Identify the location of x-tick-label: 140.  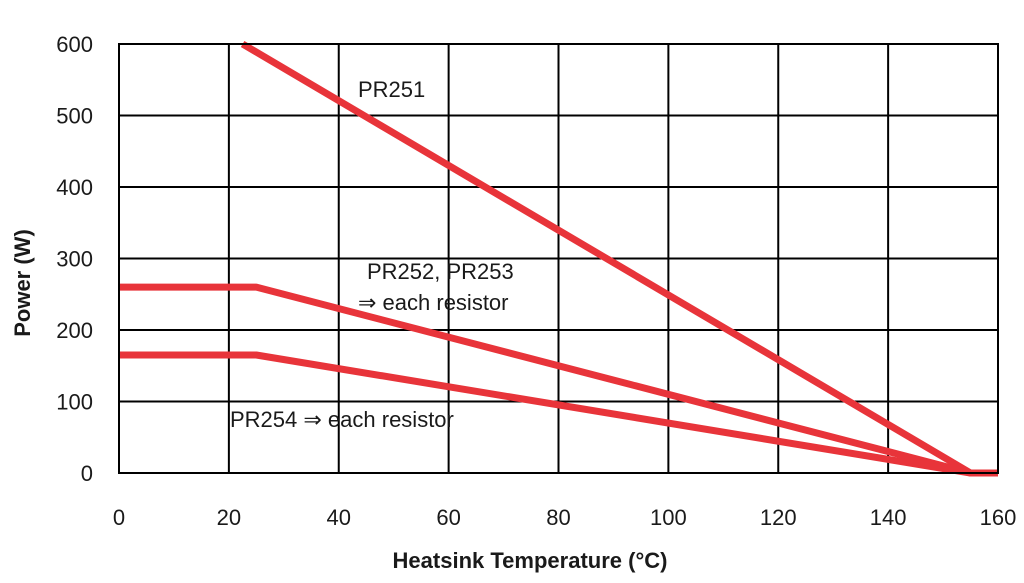
(888, 517).